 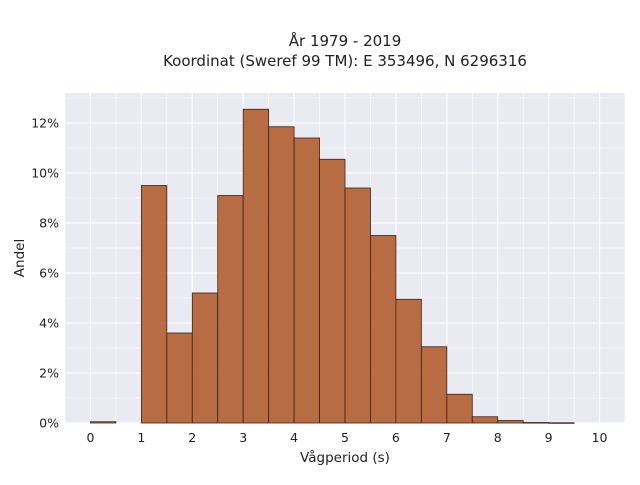 What do you see at coordinates (243, 437) in the screenshot?
I see `x-tick-label: 3` at bounding box center [243, 437].